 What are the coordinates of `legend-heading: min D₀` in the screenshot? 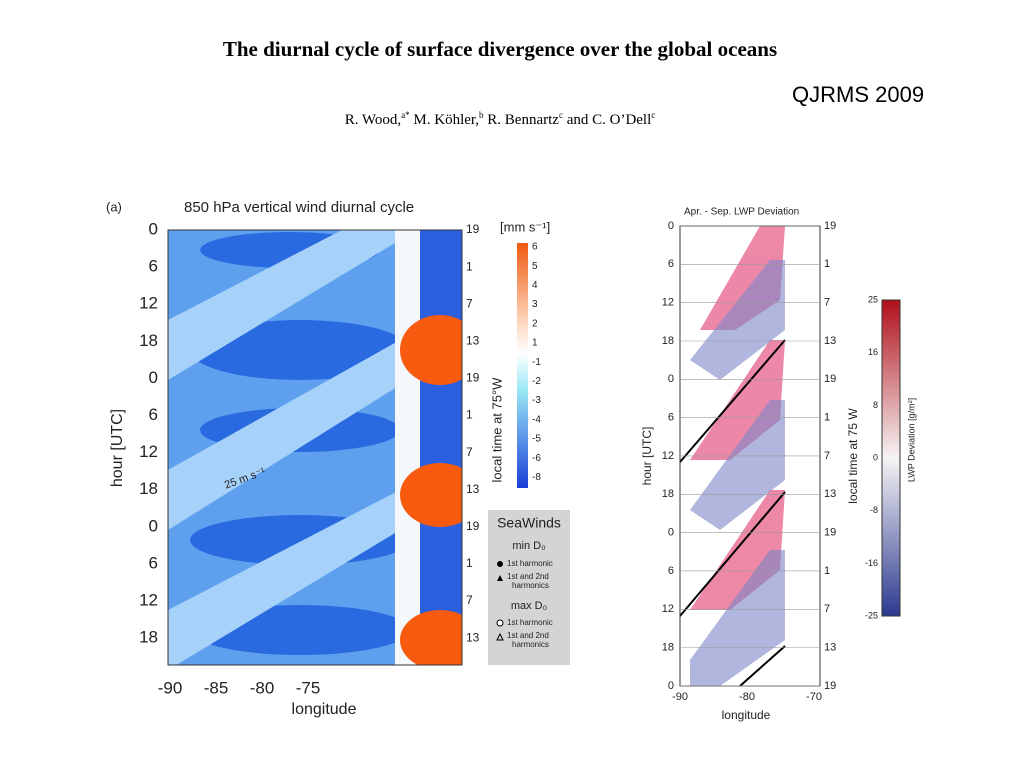 It's located at (528, 546).